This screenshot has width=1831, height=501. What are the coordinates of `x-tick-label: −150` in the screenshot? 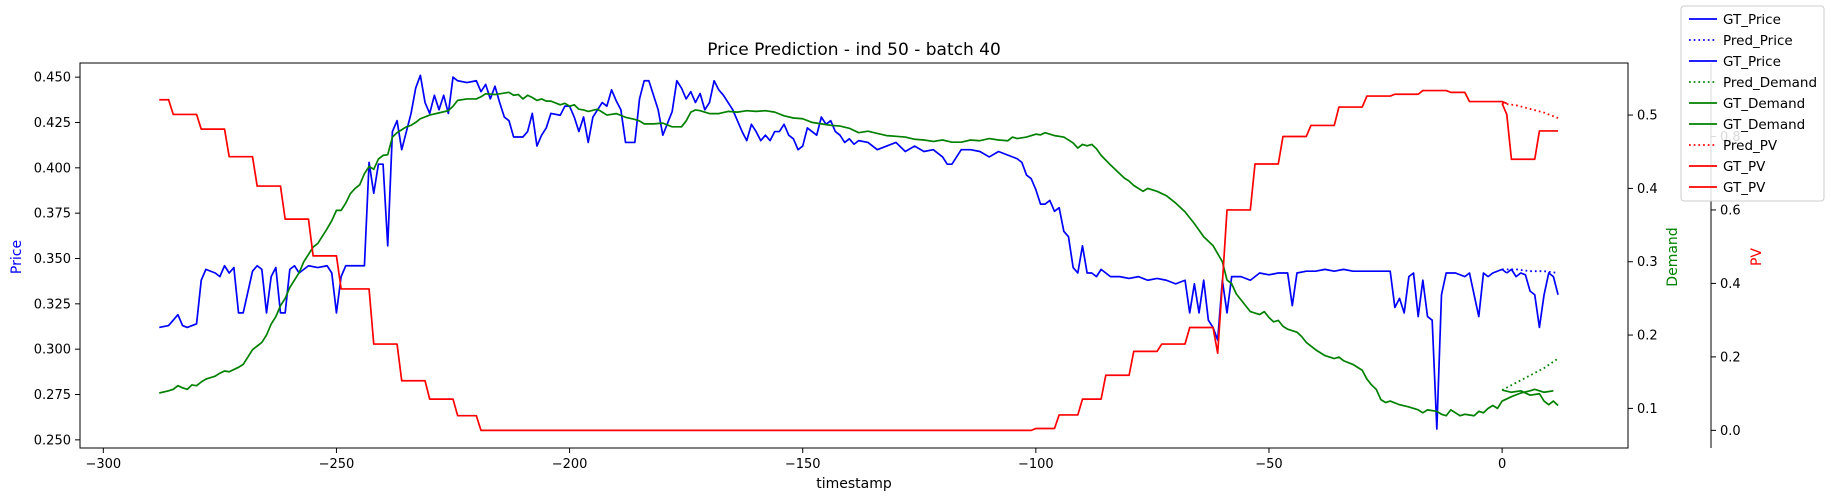 It's located at (803, 464).